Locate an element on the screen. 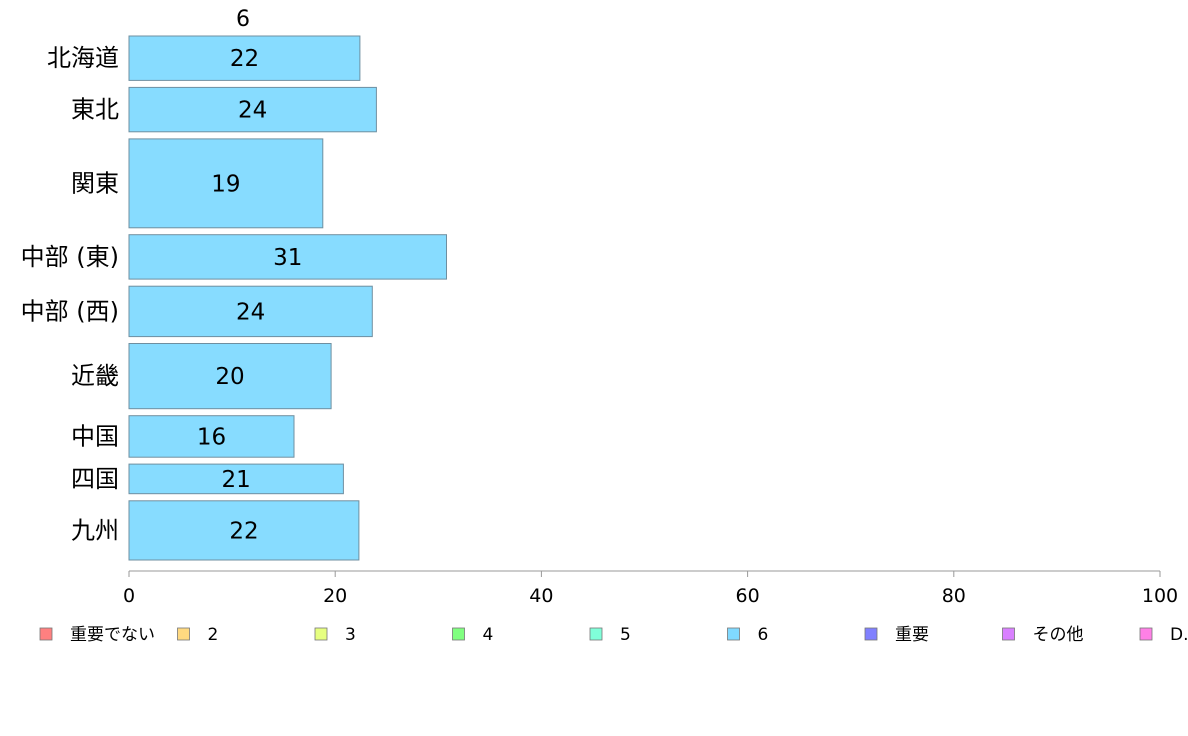  legend: 重要でない 2 3 4 5 6 重要 その他 D.K. is located at coordinates (613, 635).